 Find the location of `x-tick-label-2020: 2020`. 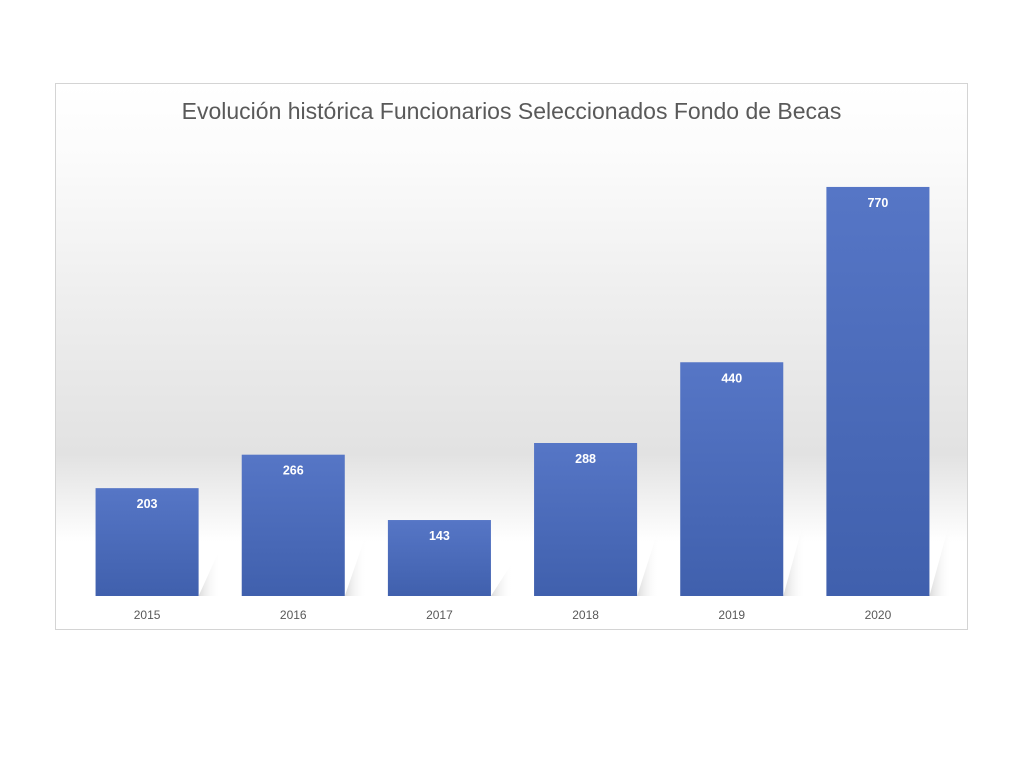

x-tick-label-2020: 2020 is located at coordinates (878, 615).